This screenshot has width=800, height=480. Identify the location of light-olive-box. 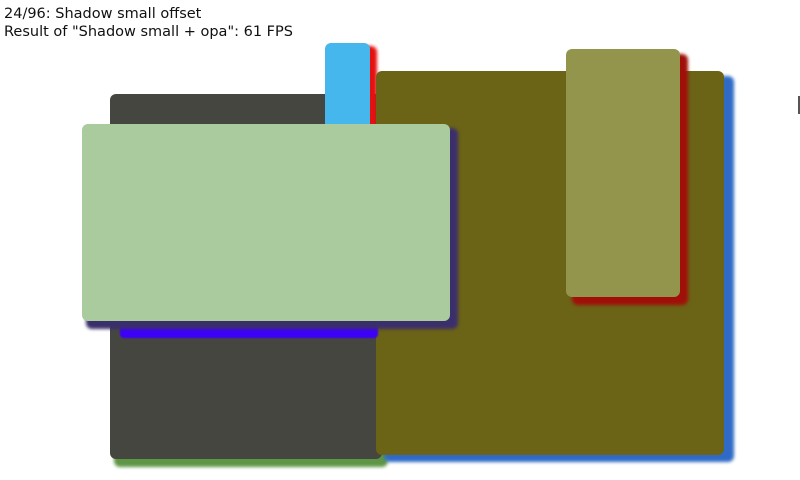
(623, 173).